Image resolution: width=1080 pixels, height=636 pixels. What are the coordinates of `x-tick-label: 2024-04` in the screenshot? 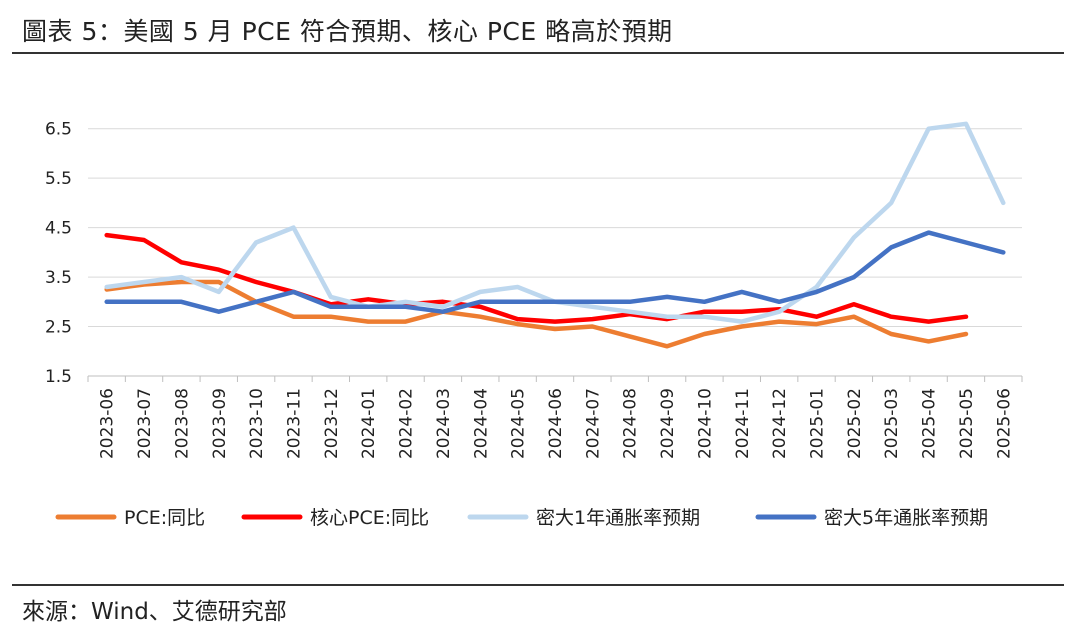 It's located at (481, 423).